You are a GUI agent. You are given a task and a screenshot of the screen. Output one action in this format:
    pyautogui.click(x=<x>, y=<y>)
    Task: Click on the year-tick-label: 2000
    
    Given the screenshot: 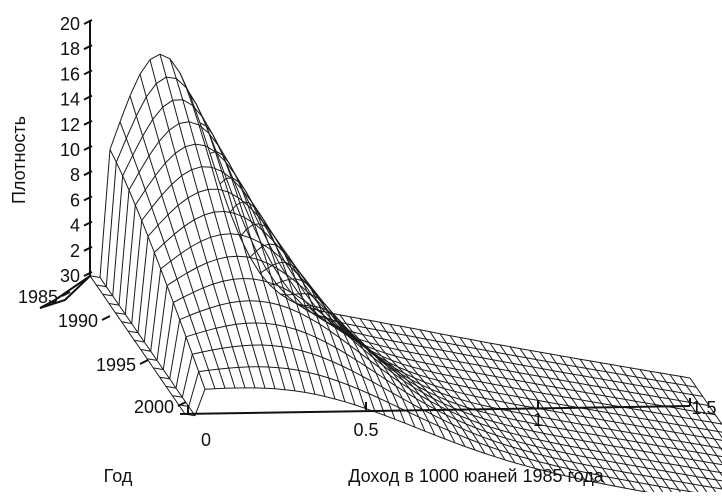 What is the action you would take?
    pyautogui.click(x=154, y=407)
    